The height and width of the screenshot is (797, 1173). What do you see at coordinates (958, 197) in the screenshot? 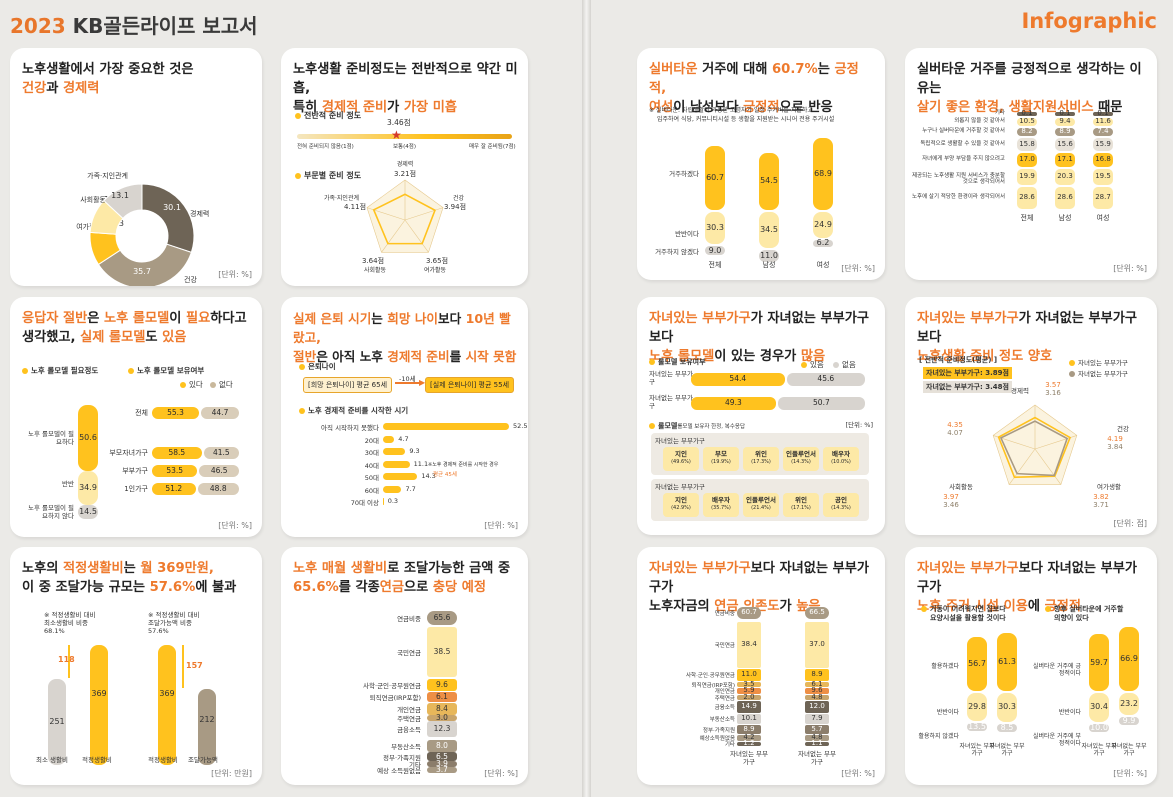
I see `reason-label: 노후에 살기 적당한 환경이라 생각되어서` at bounding box center [958, 197].